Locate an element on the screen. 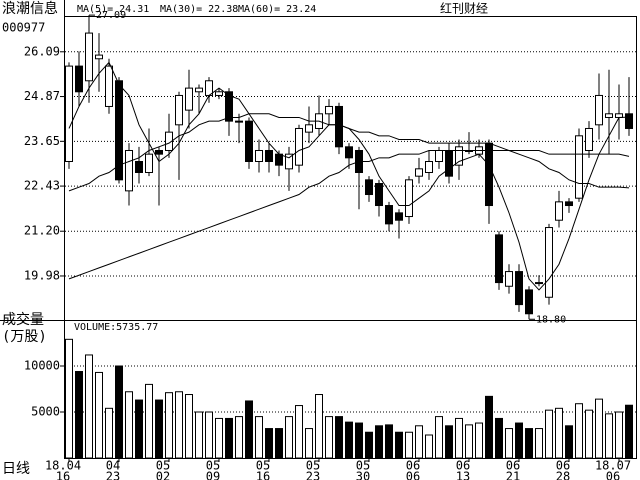 This screenshot has width=640, height=480. volume-tick-label: 10000 is located at coordinates (42, 366).